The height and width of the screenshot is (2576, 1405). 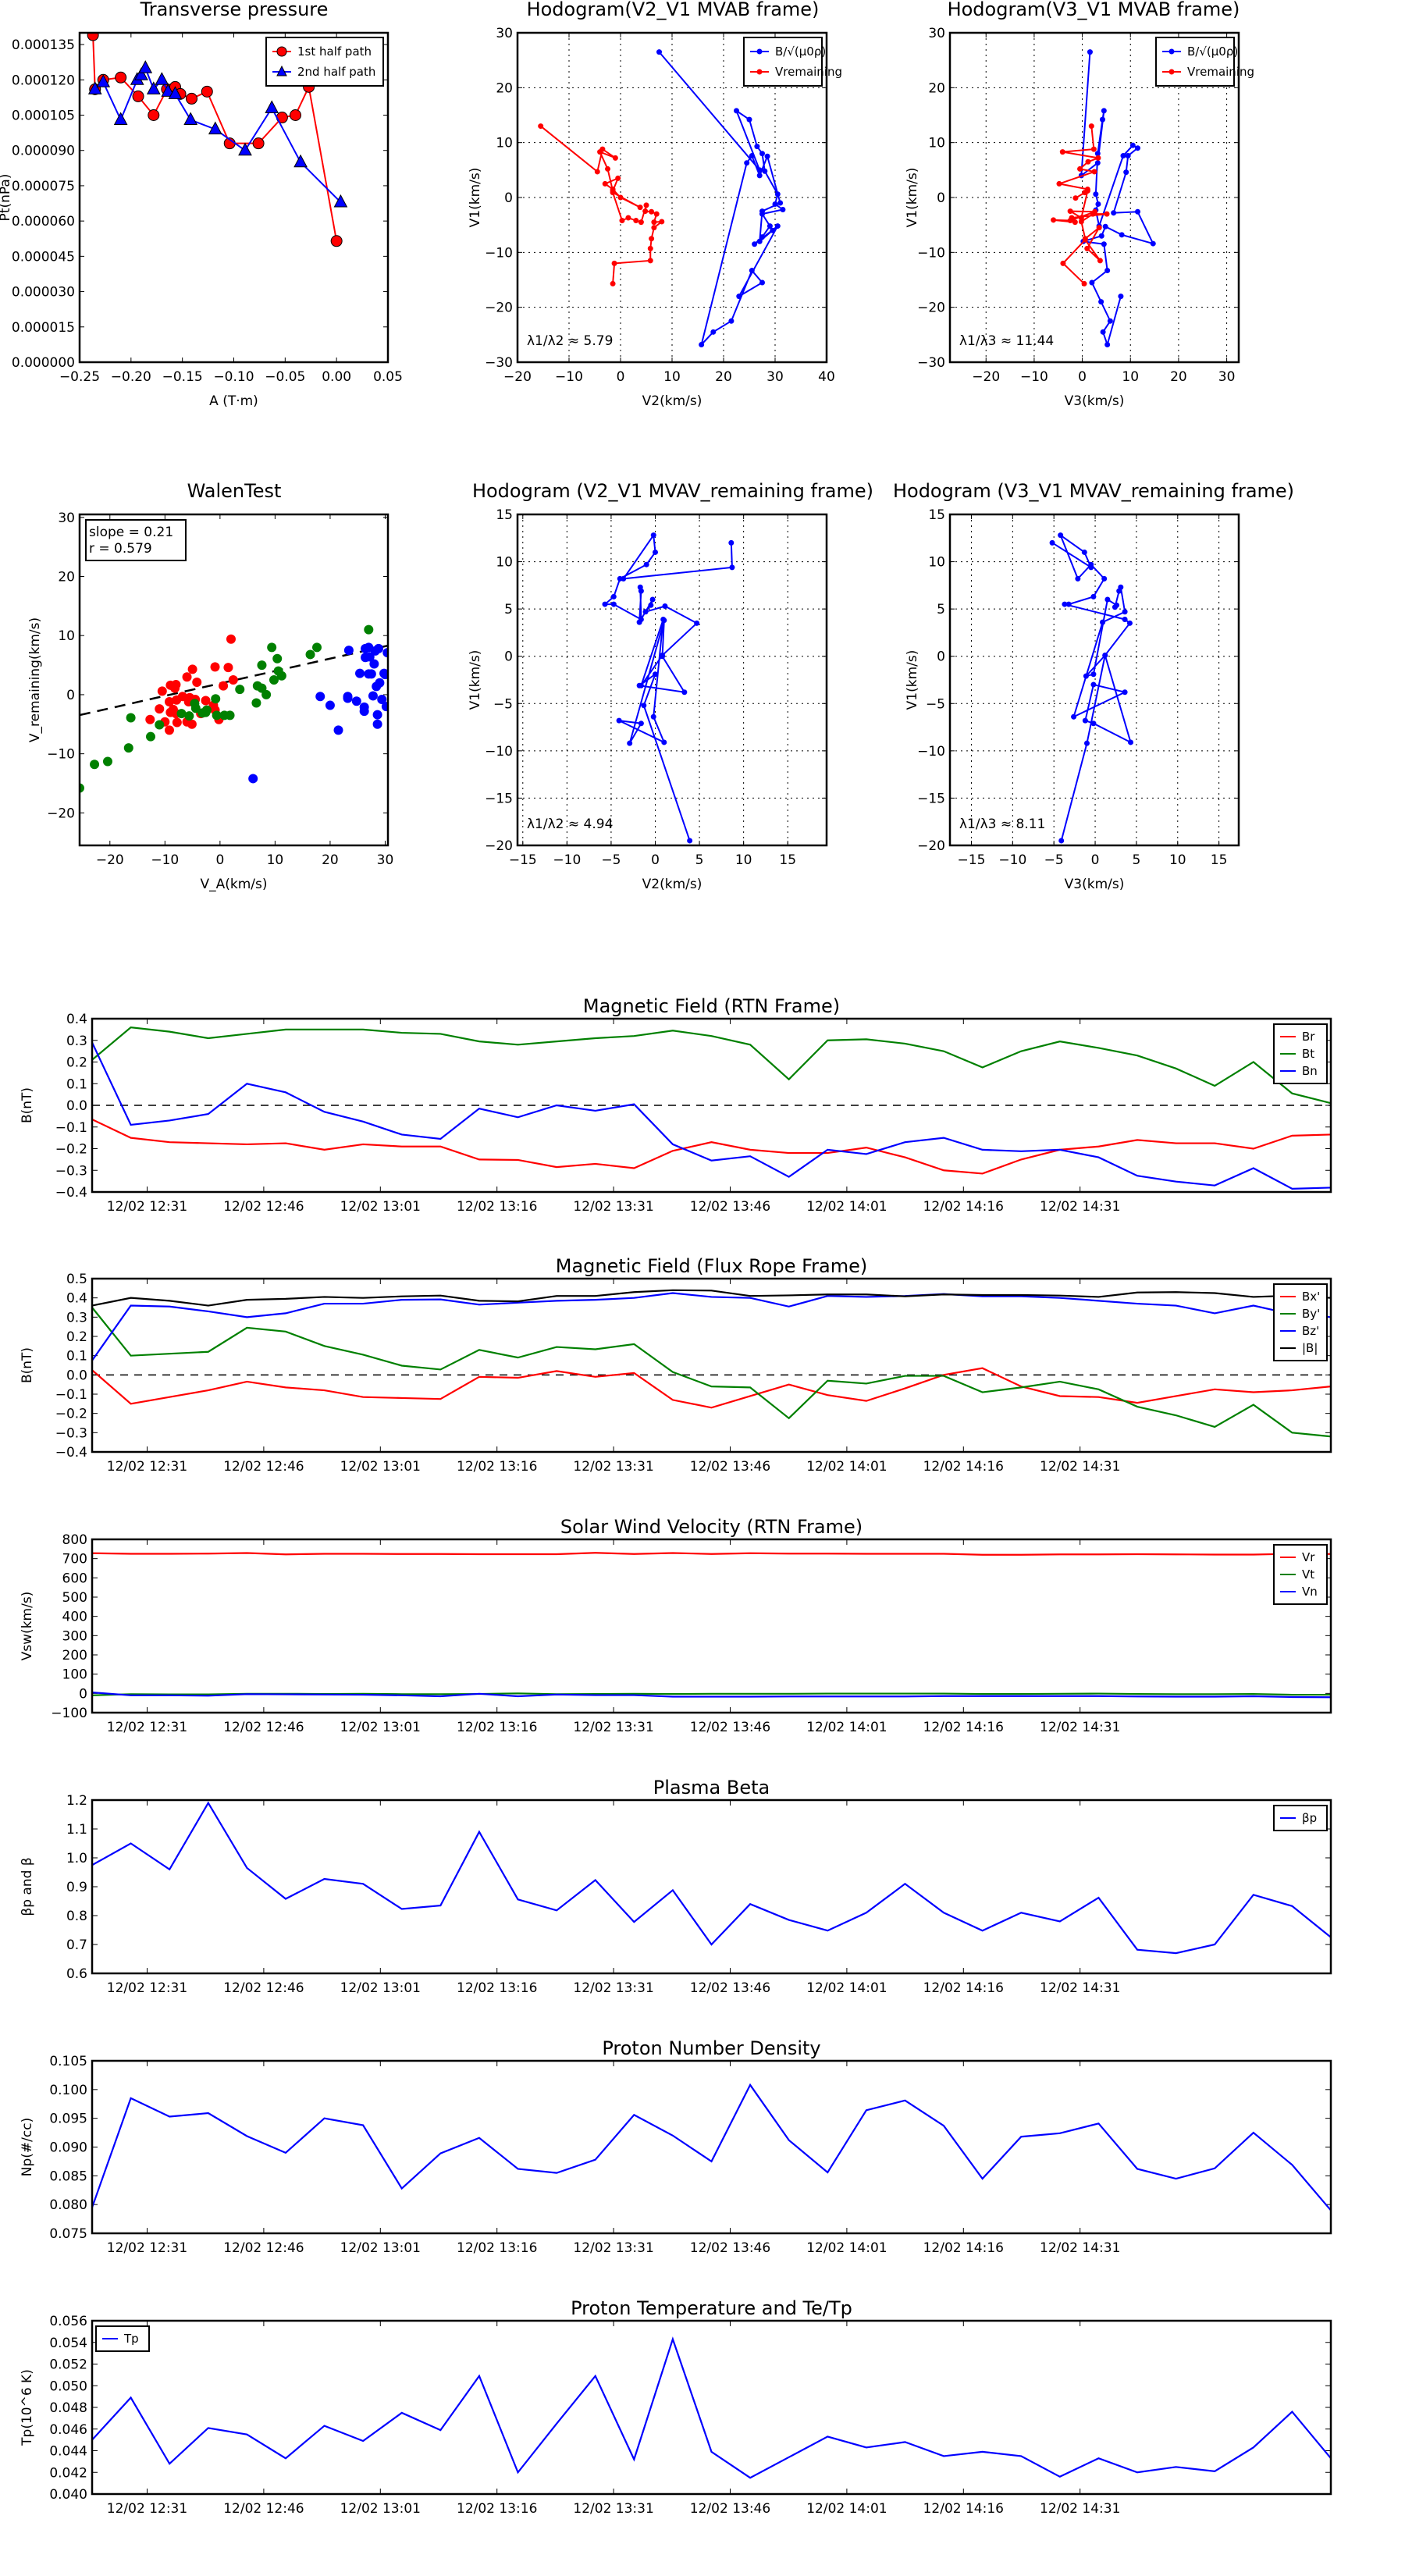 What do you see at coordinates (43, 257) in the screenshot?
I see `y-tick-label: 0.000045` at bounding box center [43, 257].